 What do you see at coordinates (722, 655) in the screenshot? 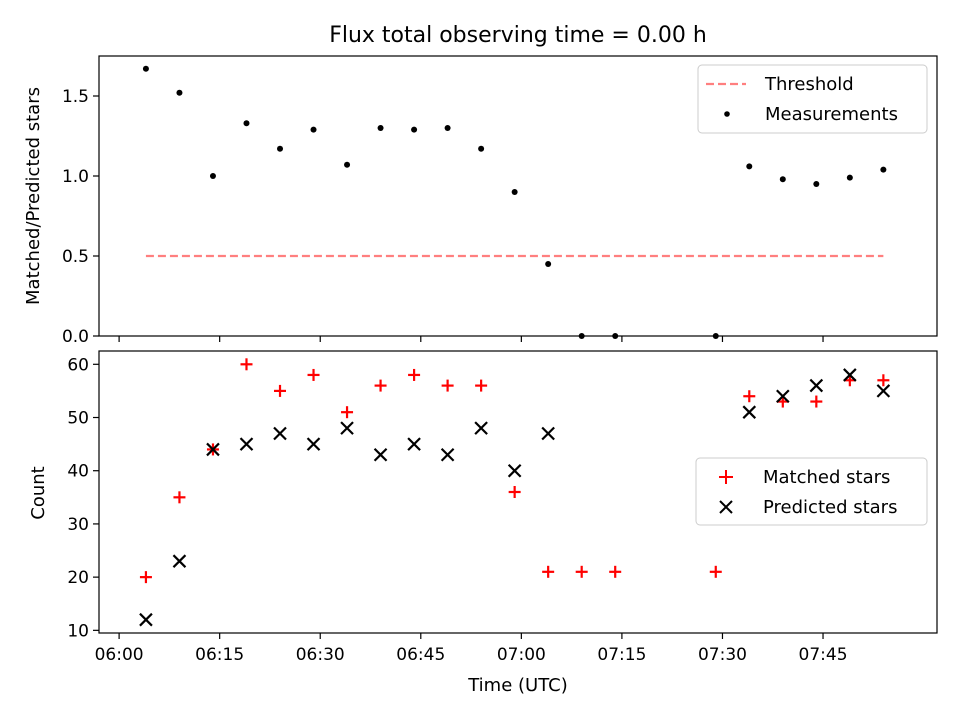
I see `x-tick-label: 07:30` at bounding box center [722, 655].